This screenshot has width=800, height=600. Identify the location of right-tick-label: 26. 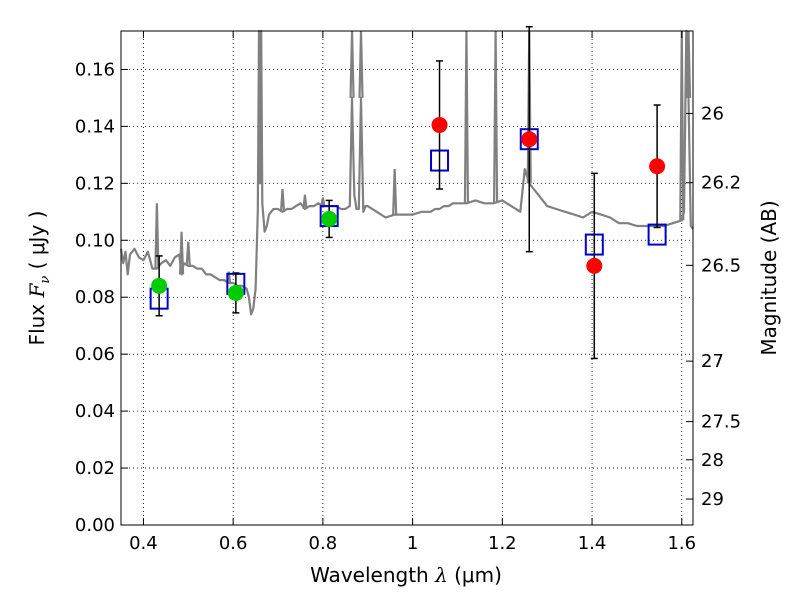
(712, 113).